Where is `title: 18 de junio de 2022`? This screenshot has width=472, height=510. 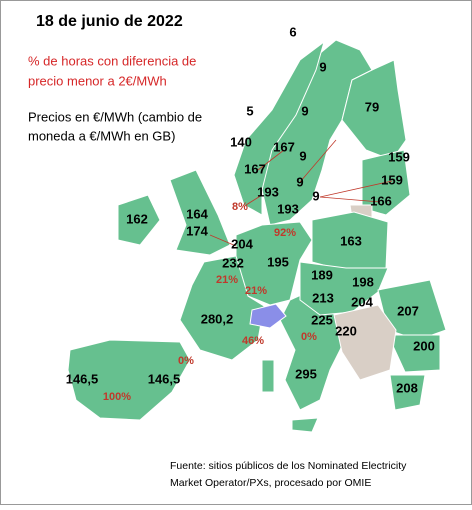 title: 18 de junio de 2022 is located at coordinates (109, 21).